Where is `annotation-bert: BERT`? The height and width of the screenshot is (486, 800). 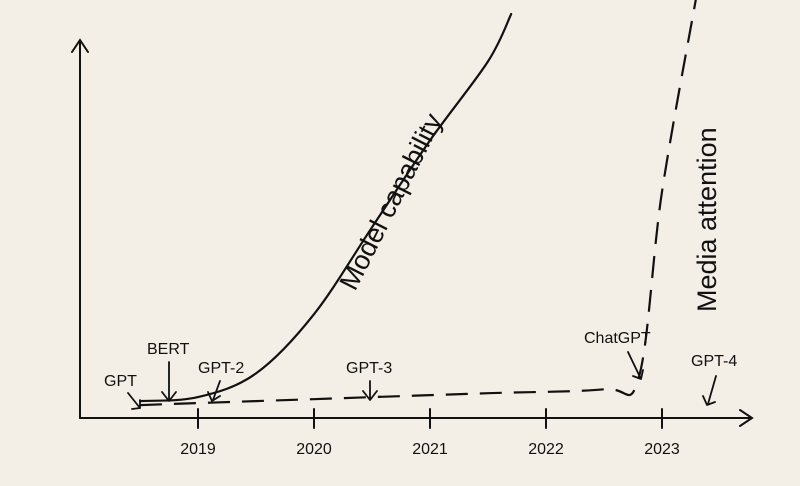 annotation-bert: BERT is located at coordinates (168, 371).